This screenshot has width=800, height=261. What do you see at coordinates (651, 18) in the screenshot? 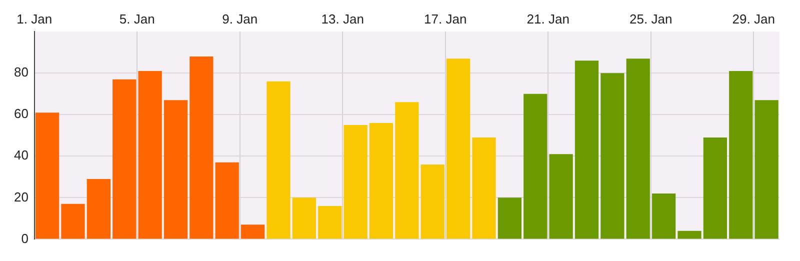
I see `x-tick-label: 25. Jan` at bounding box center [651, 18].